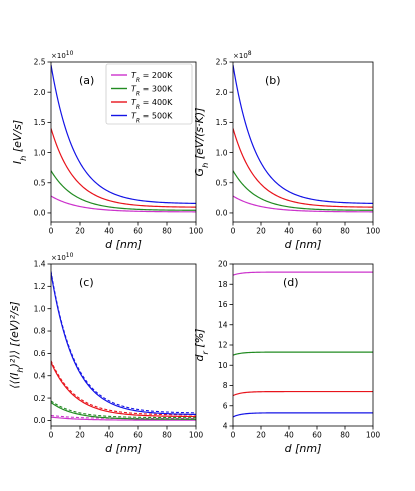 This screenshot has width=415, height=491. I want to click on panel-label: (c), so click(86, 282).